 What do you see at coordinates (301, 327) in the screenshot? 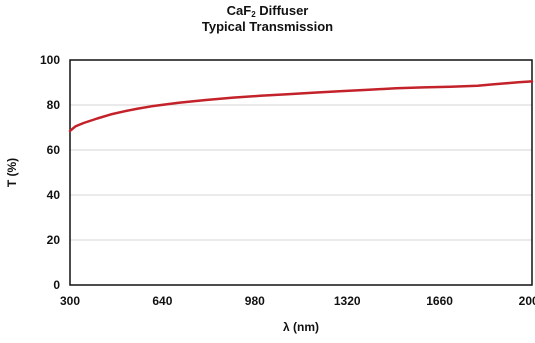
I see `x-axis-label: λ (nm)` at bounding box center [301, 327].